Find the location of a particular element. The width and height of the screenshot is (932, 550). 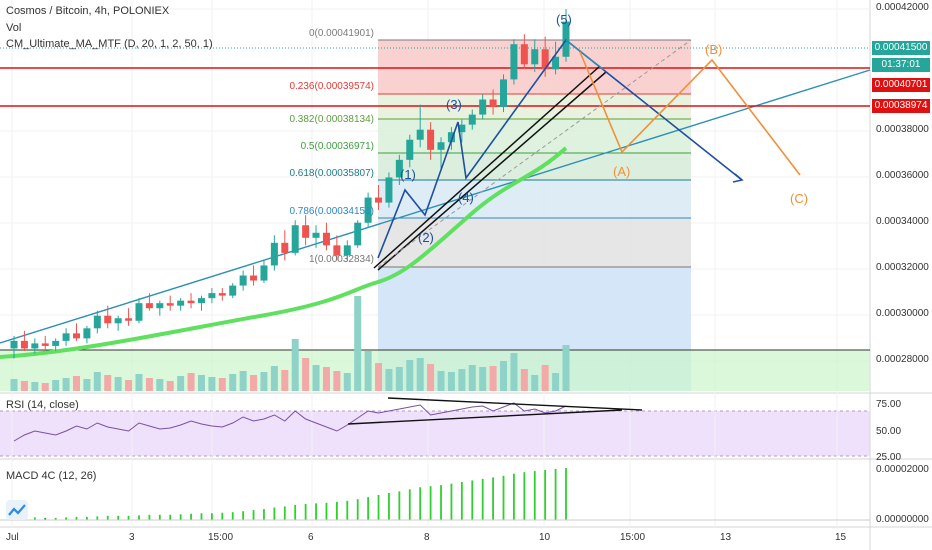

tradingview-logo is located at coordinates (17, 510).